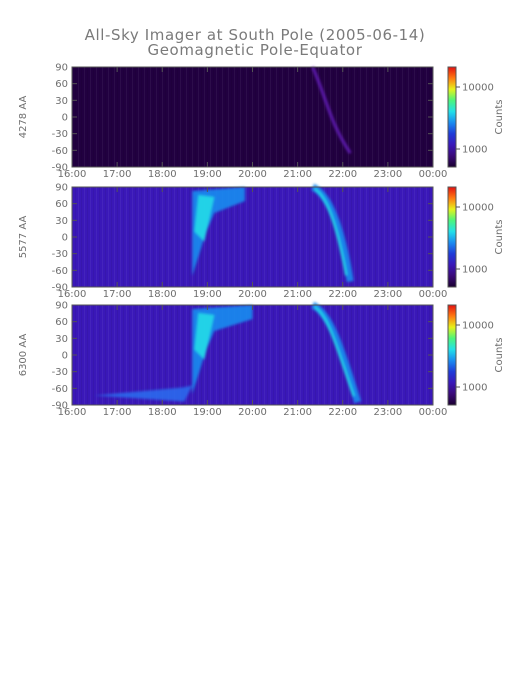 The width and height of the screenshot is (510, 680). What do you see at coordinates (23, 355) in the screenshot?
I see `y-axis-label: 6300 AA` at bounding box center [23, 355].